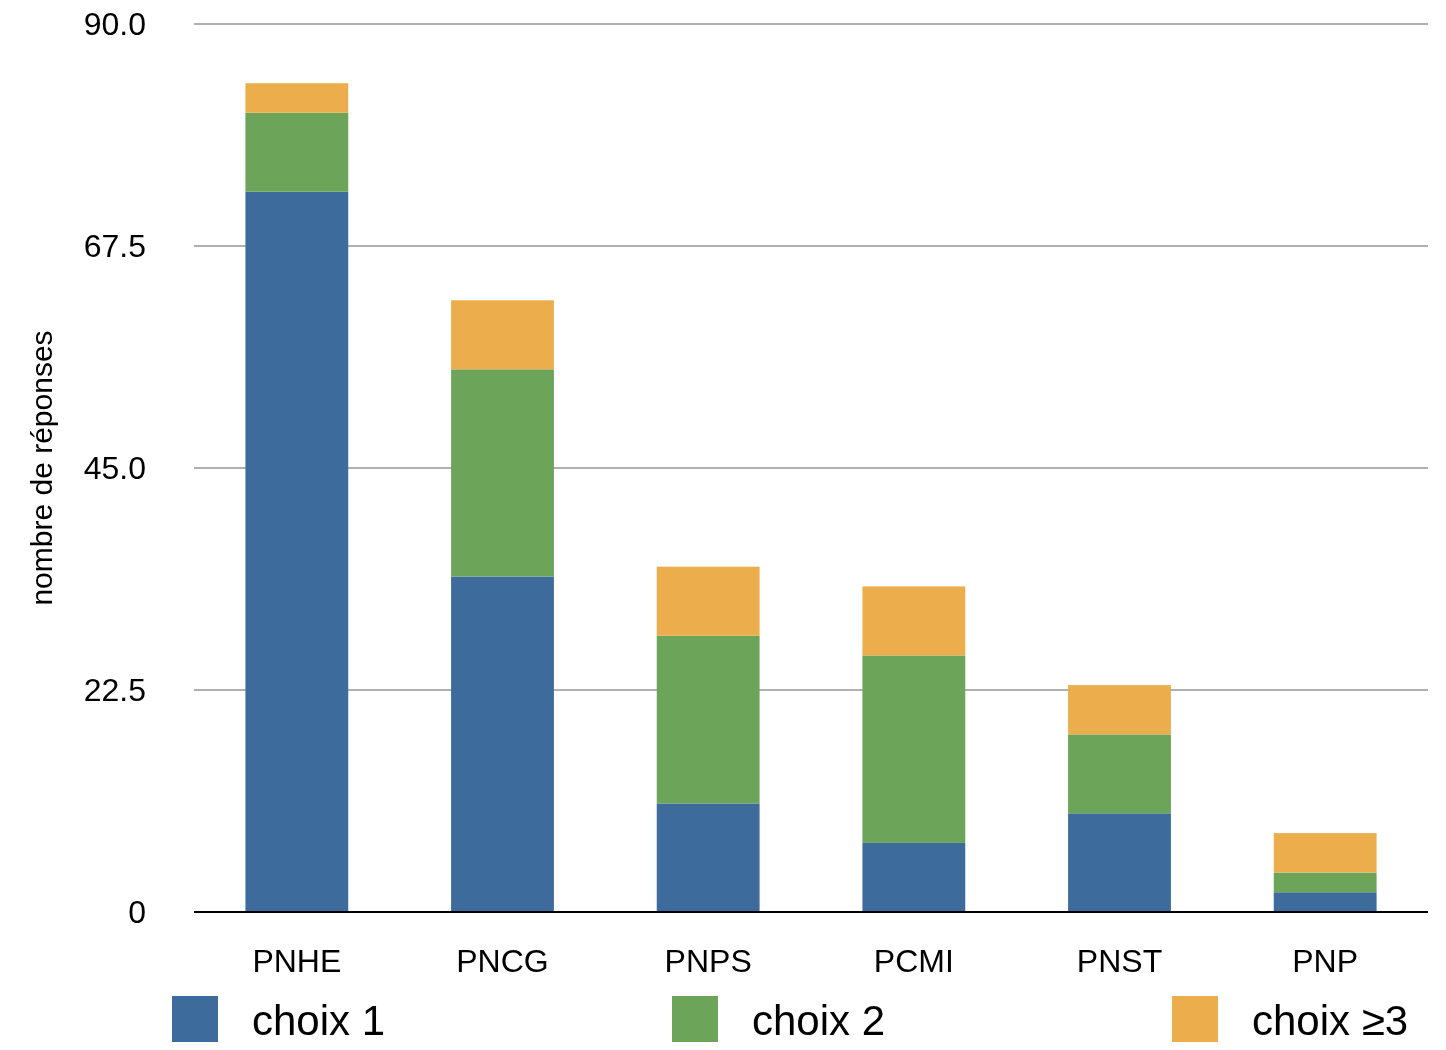 The height and width of the screenshot is (1050, 1446). I want to click on y-tick-label: 22.5, so click(114, 690).